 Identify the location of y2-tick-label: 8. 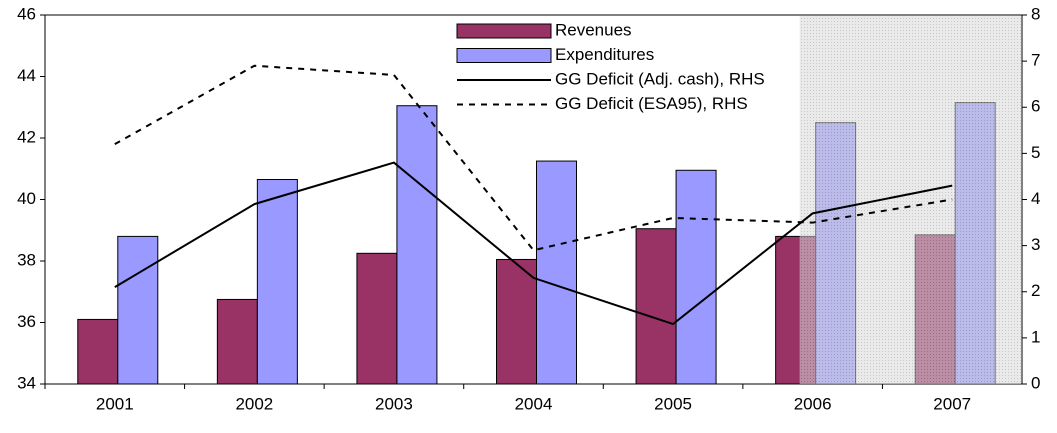
(1035, 13).